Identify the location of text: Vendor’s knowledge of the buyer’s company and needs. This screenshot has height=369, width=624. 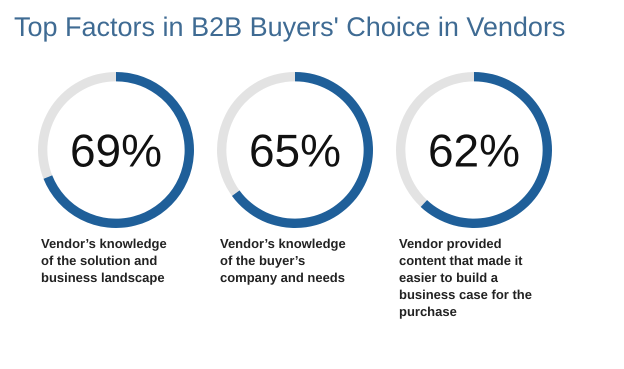
(283, 260).